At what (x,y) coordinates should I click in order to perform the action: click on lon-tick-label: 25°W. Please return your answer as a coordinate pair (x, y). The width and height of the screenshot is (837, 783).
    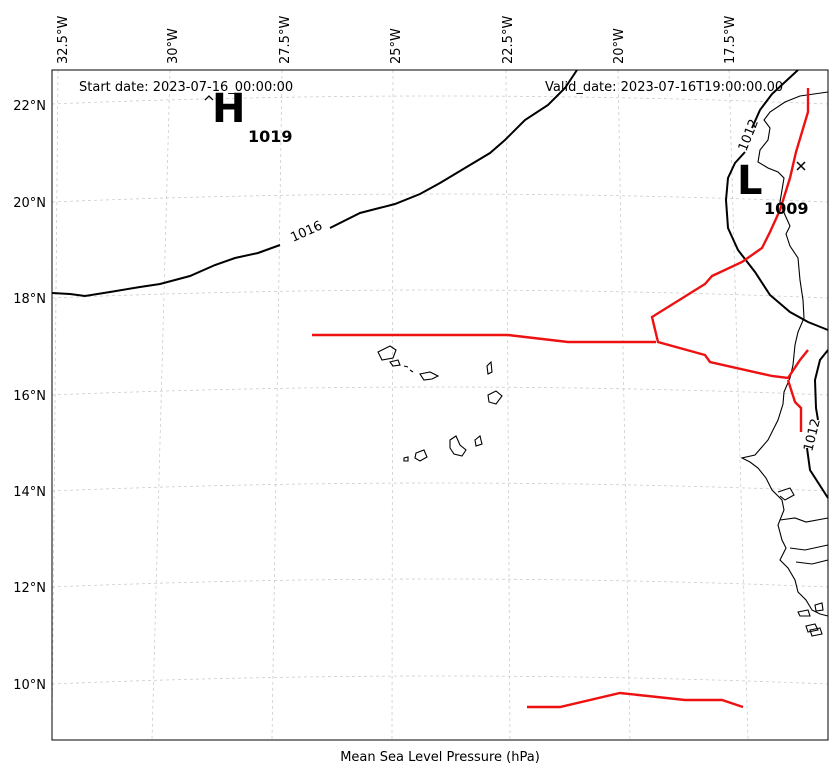
    Looking at the image, I should click on (396, 46).